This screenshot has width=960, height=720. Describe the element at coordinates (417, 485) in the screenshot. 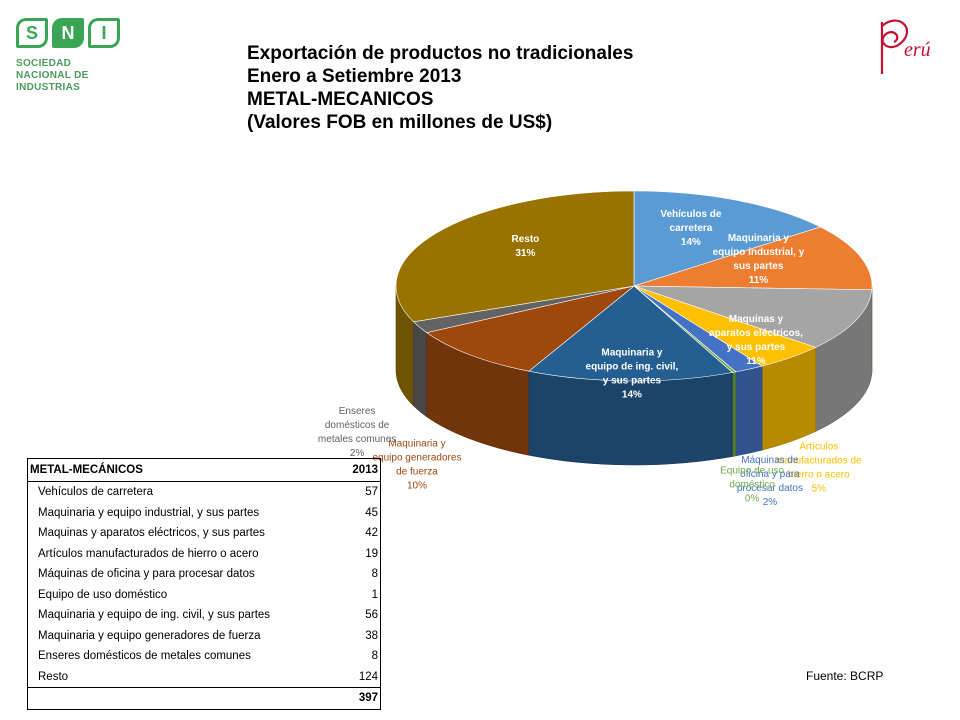

I see `pie-slice-percent-label: 10%` at that location.